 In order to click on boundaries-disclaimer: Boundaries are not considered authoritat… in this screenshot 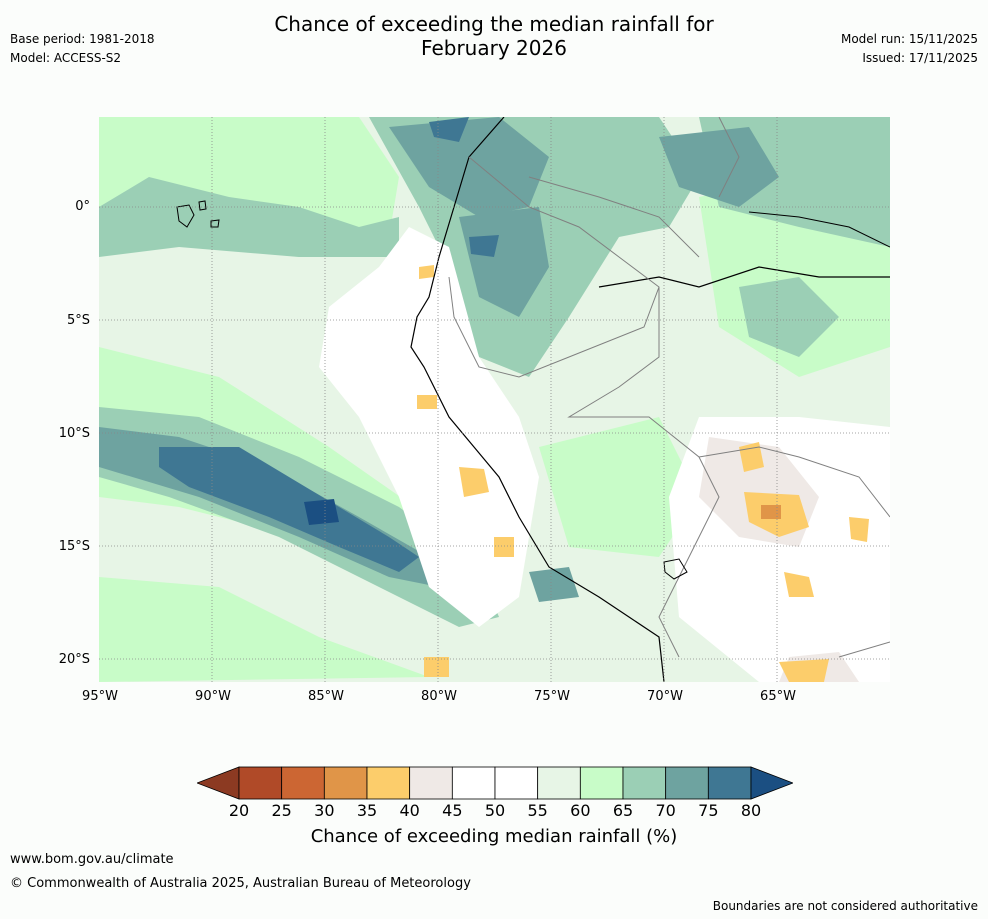, I will do `click(845, 906)`.